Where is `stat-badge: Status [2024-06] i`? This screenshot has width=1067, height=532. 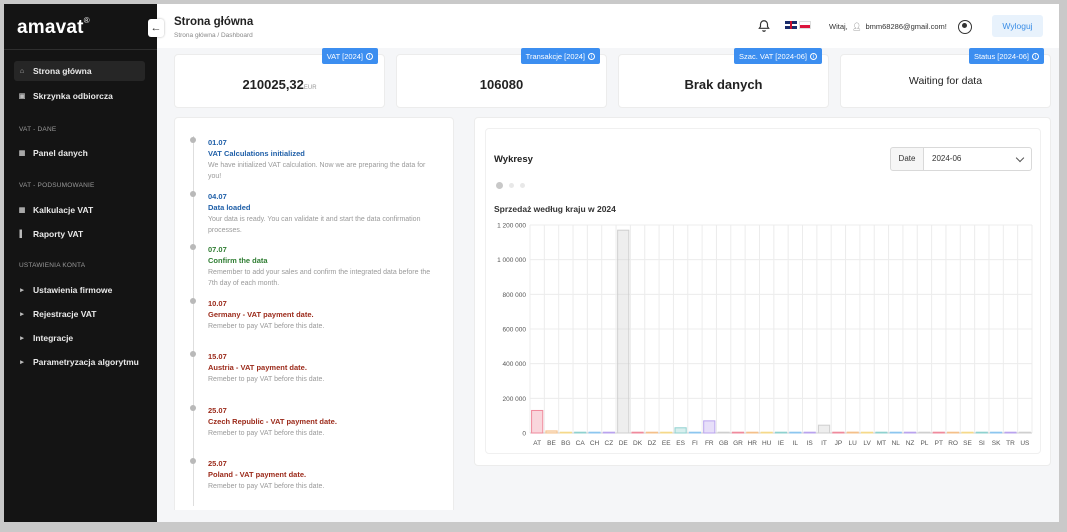
stat-badge: Status [2024-06] i is located at coordinates (1006, 56).